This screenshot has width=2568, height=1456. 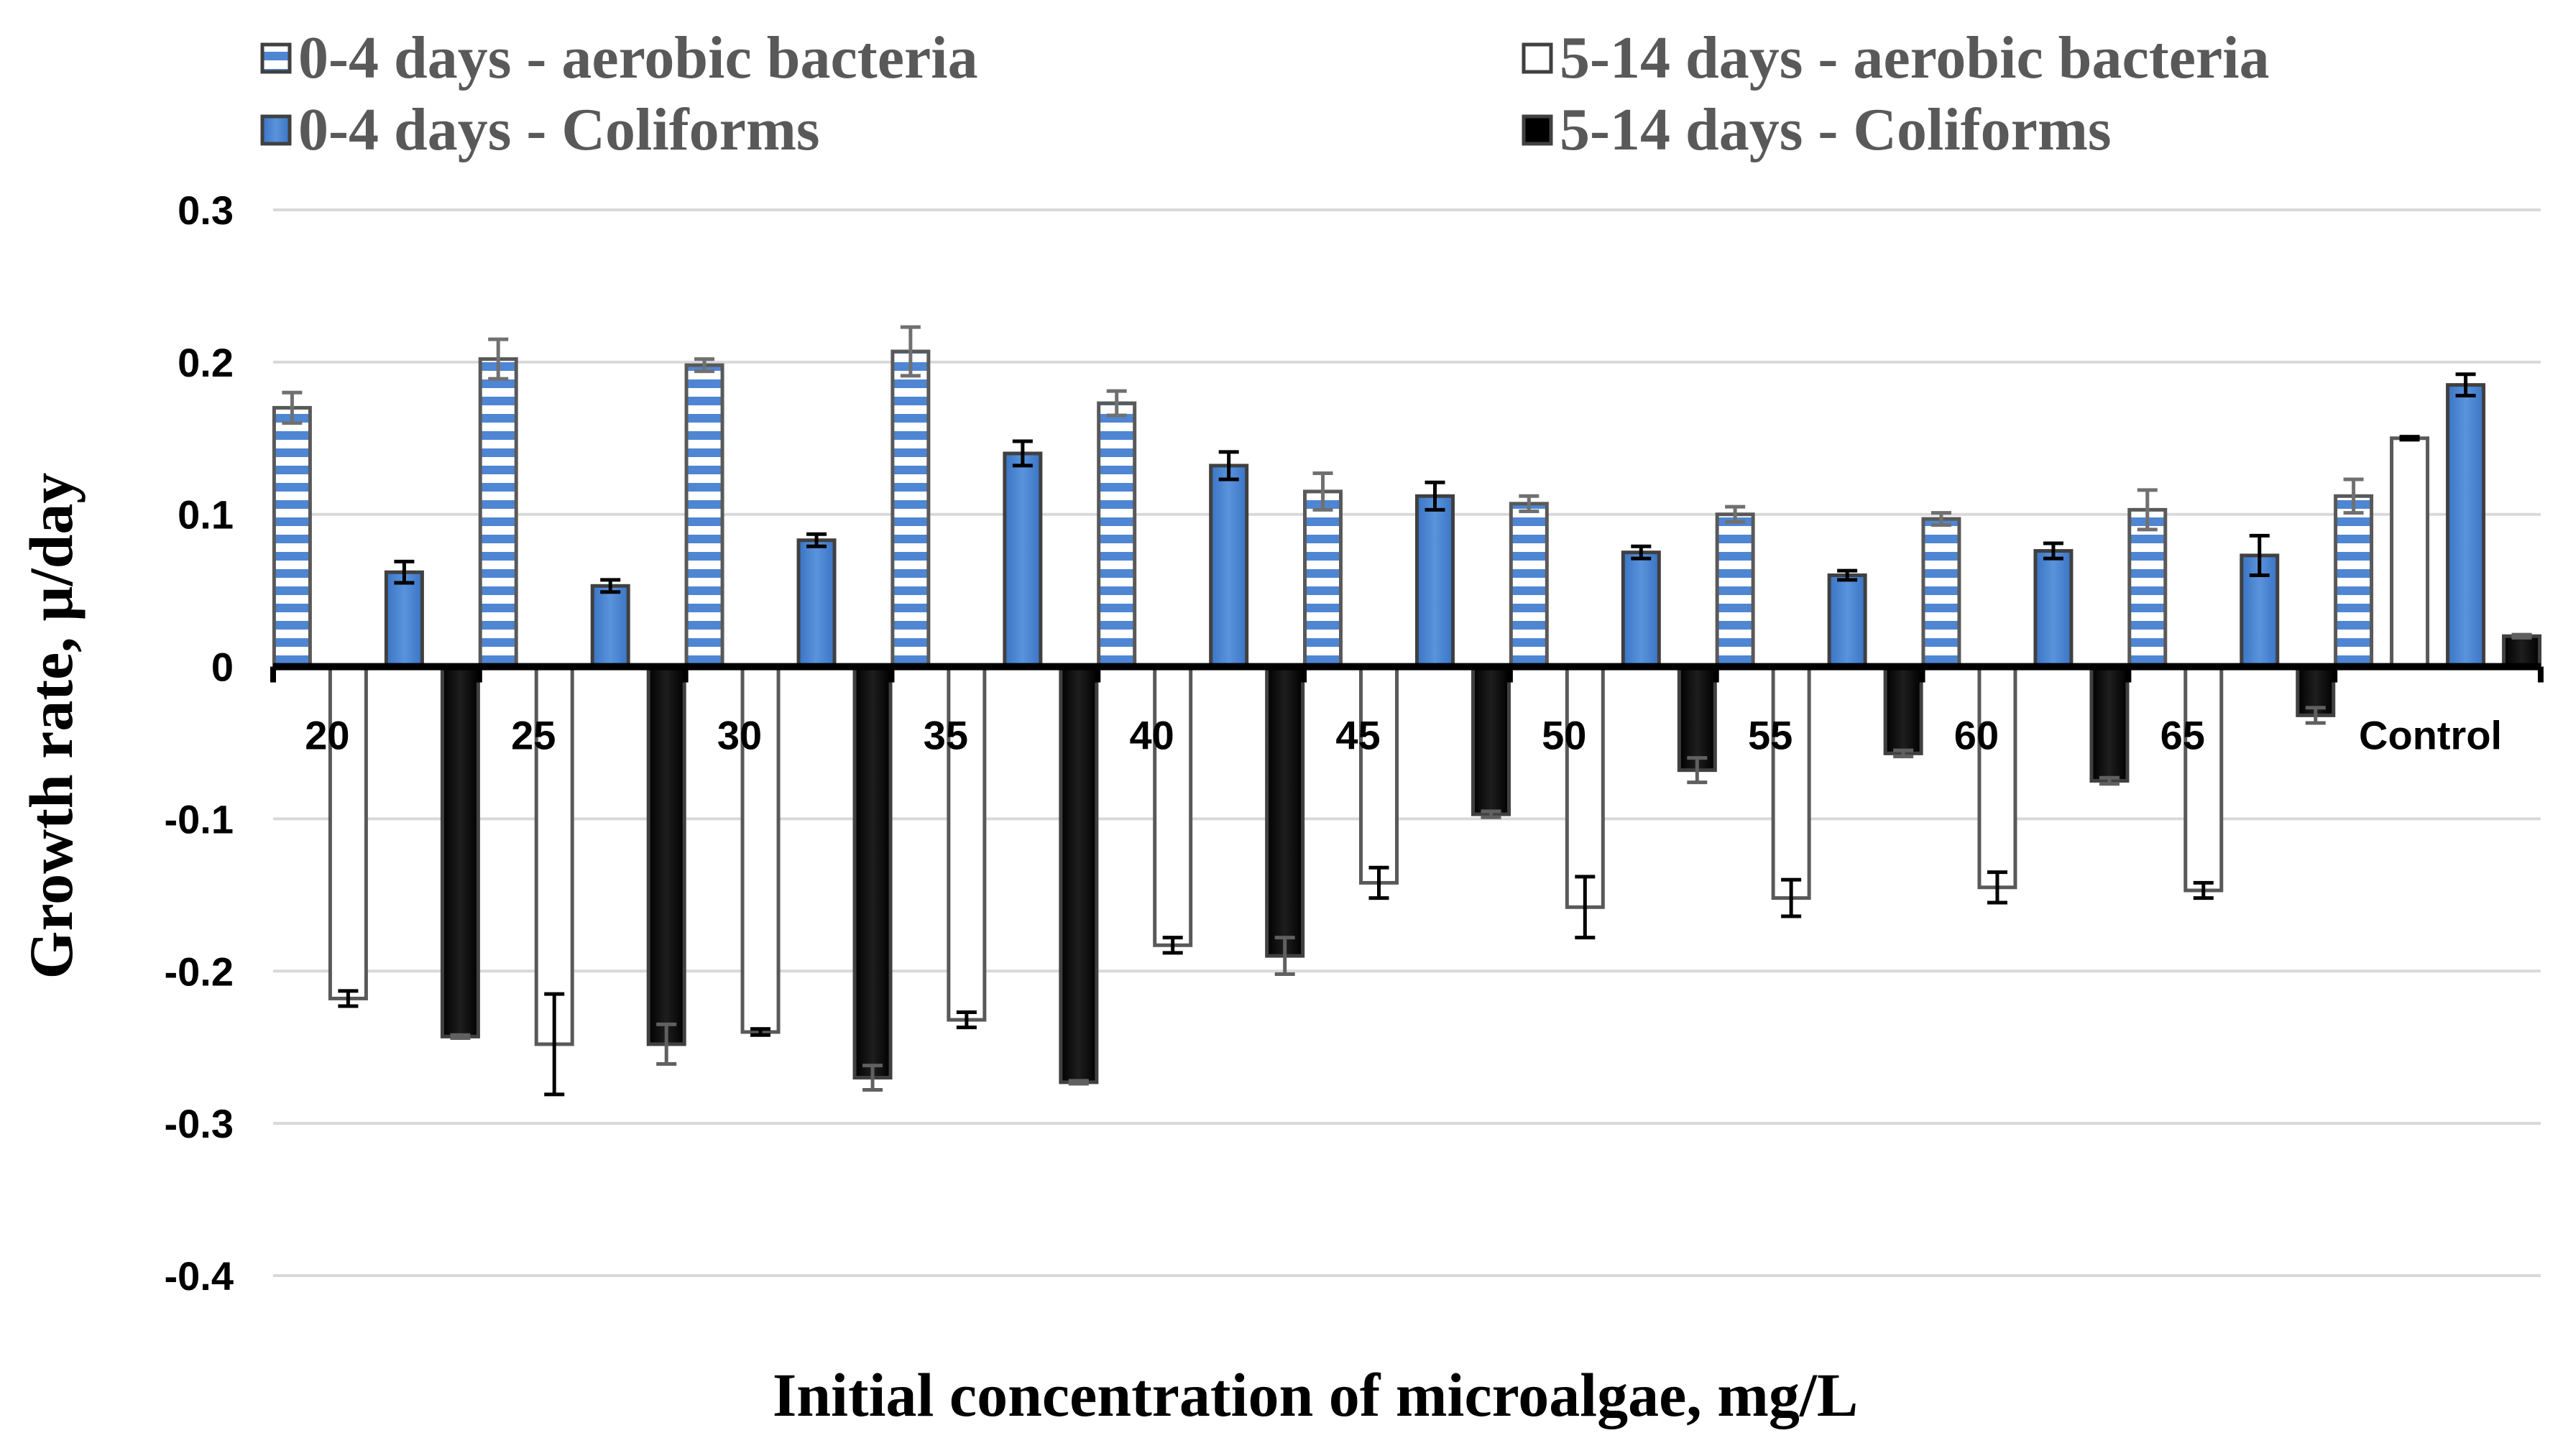 What do you see at coordinates (1152, 735) in the screenshot?
I see `x-tick-label: 40` at bounding box center [1152, 735].